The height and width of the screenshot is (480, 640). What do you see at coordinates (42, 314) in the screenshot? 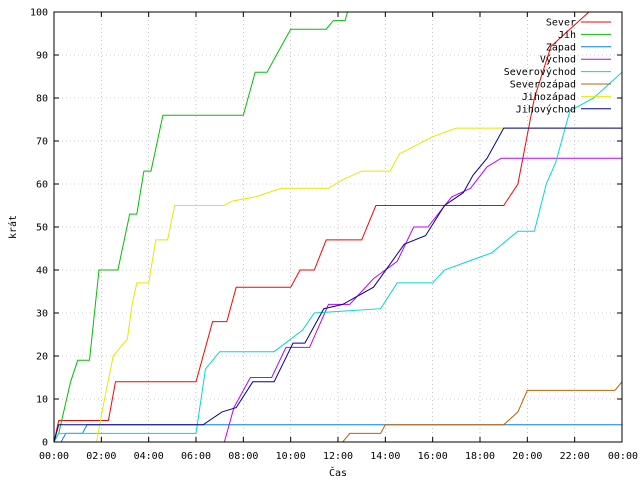
I see `y-tick-label: 30` at bounding box center [42, 314].